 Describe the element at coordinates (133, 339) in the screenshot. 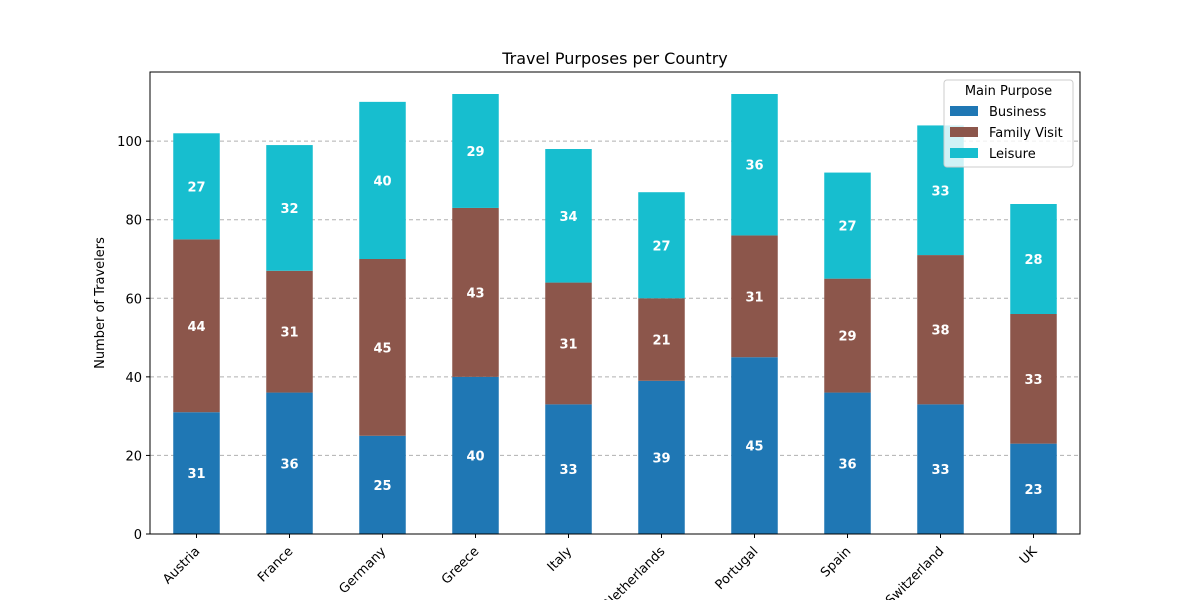

I see `y-axis: 0 20 40 60 80 100` at that location.